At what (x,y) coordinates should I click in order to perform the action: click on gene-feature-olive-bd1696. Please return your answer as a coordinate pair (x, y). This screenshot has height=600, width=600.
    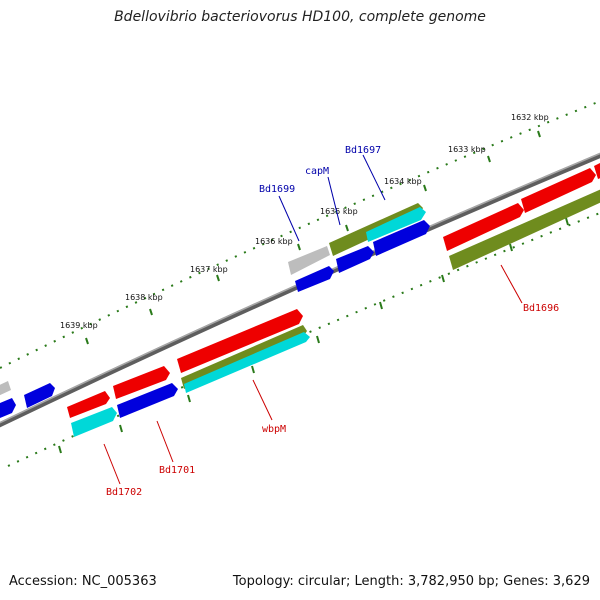
    Looking at the image, I should click on (524, 228).